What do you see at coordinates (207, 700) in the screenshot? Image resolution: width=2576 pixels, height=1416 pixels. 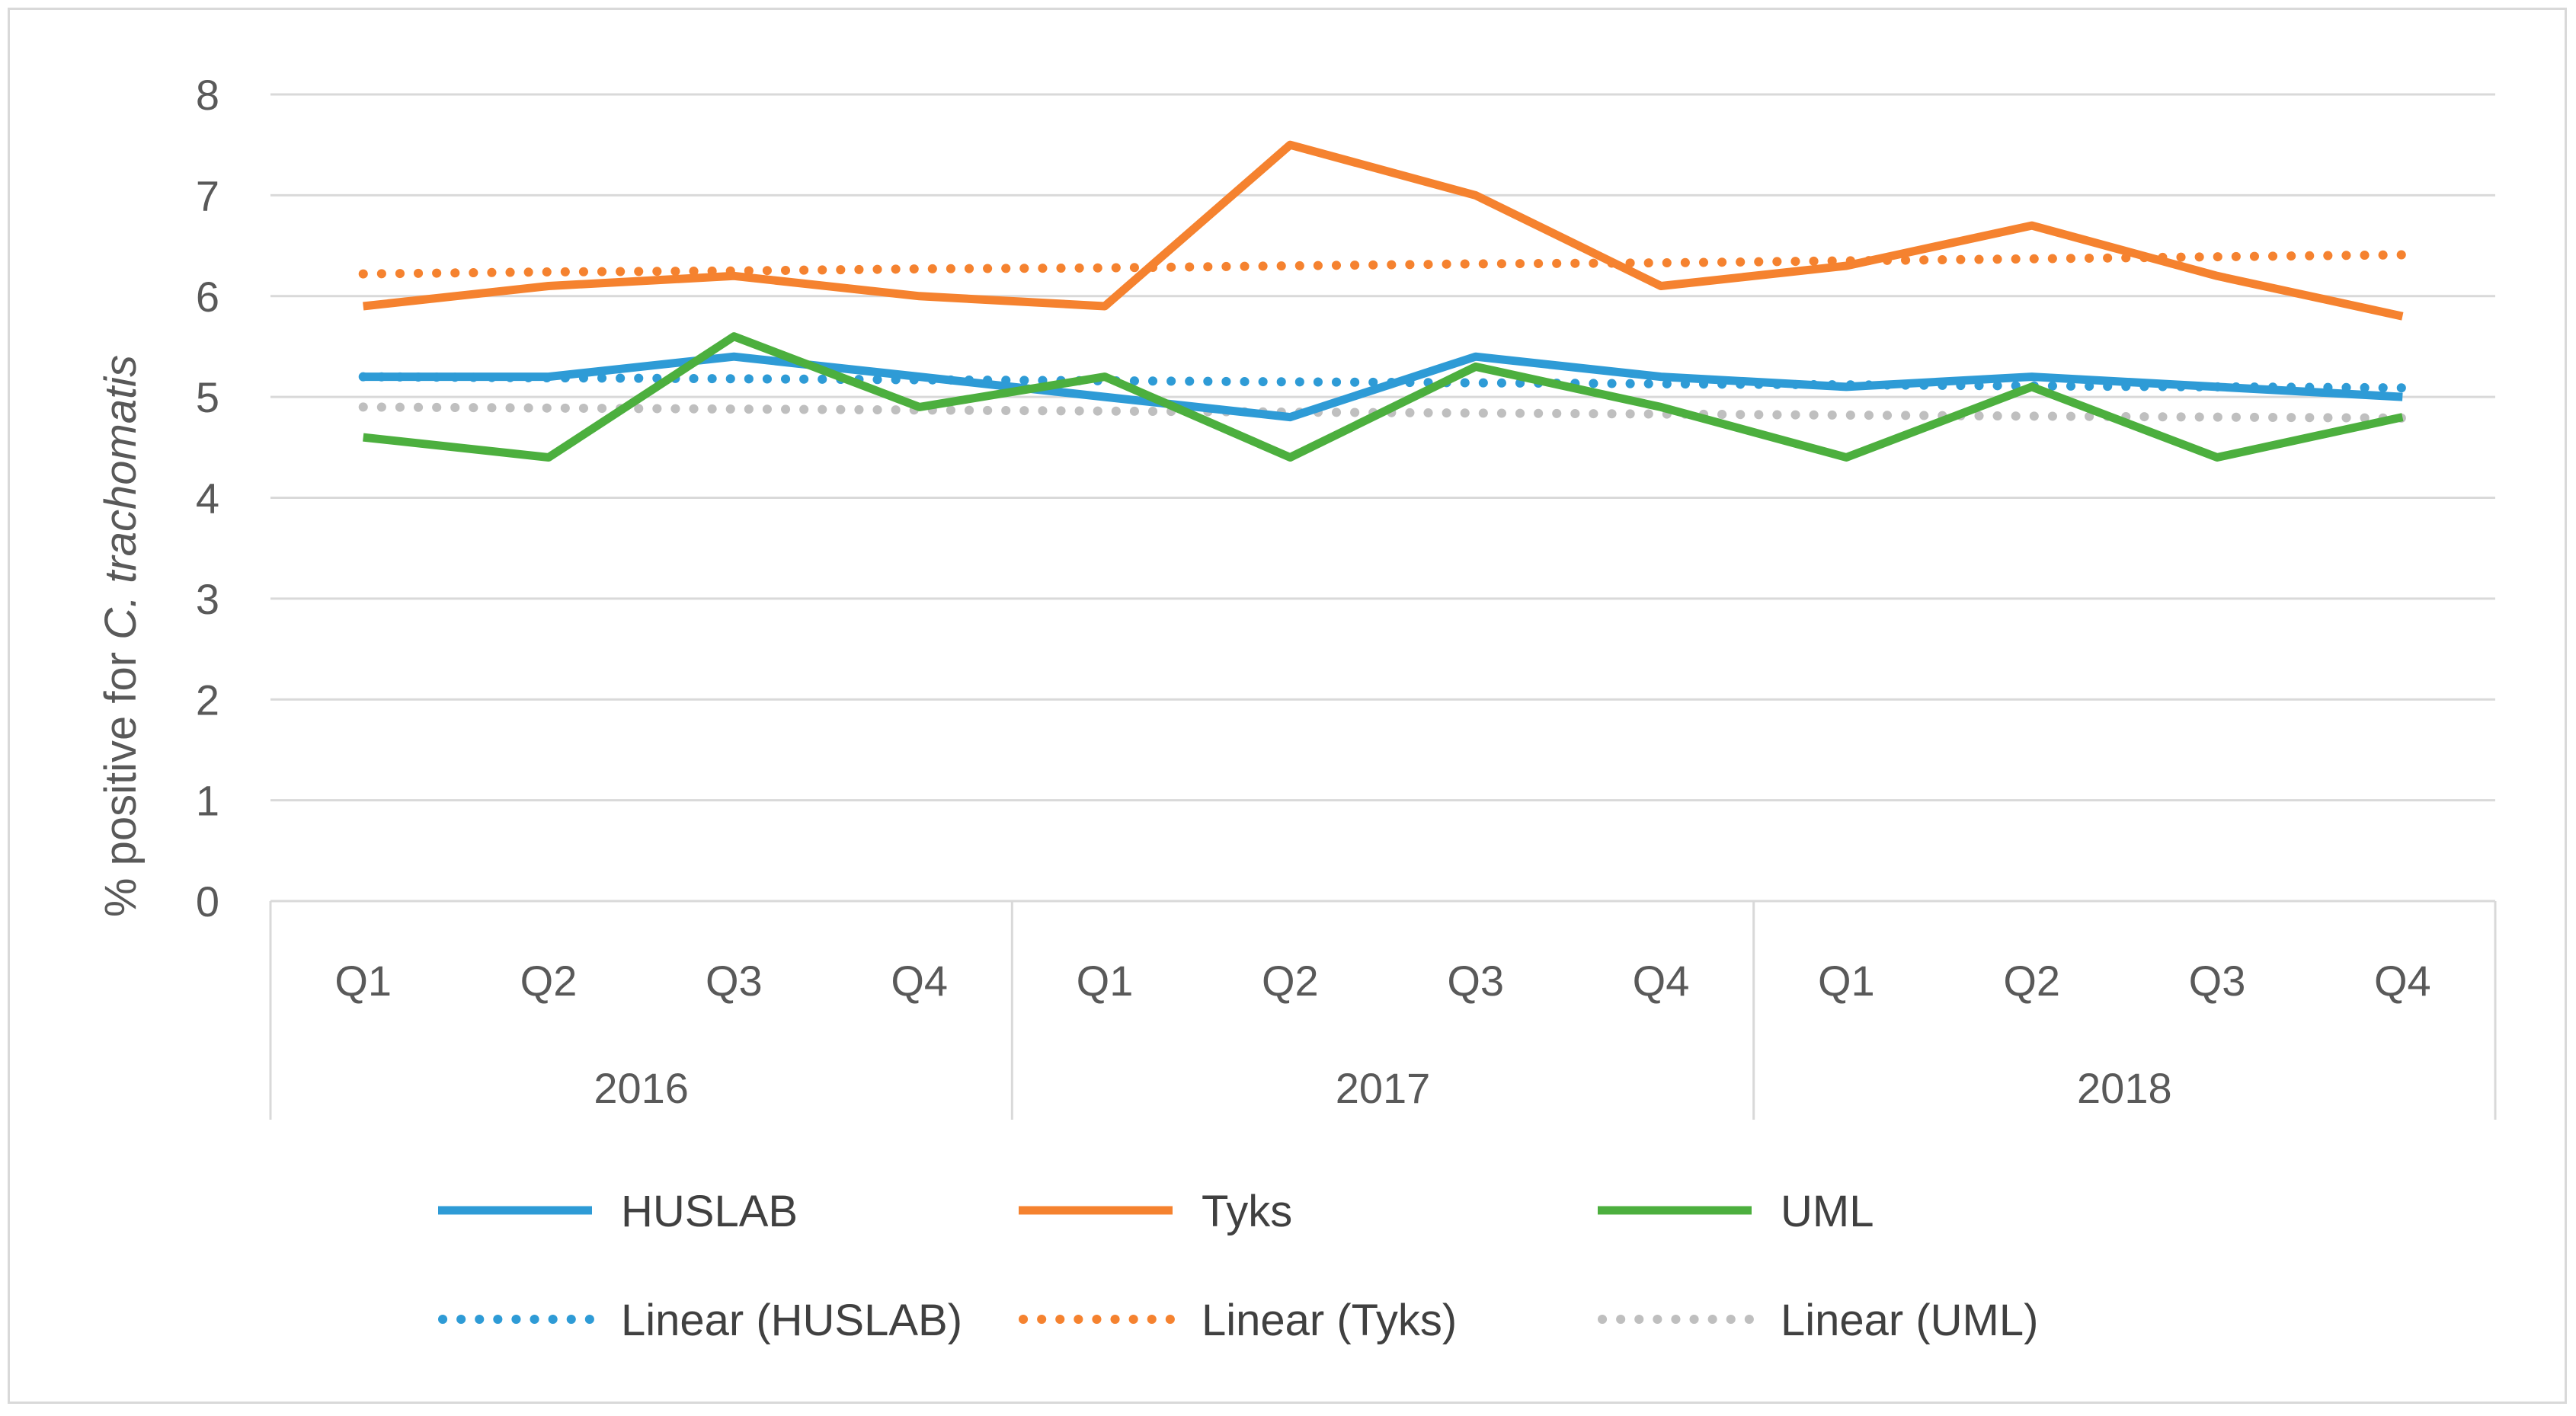 I see `y-tick-label: 2` at bounding box center [207, 700].